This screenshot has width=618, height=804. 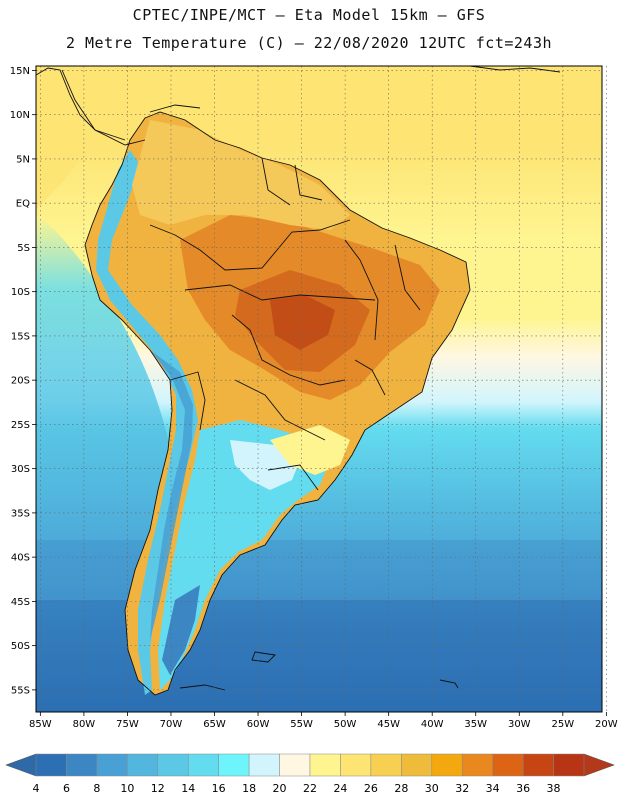 What do you see at coordinates (20, 558) in the screenshot?
I see `lat-label: 40S` at bounding box center [20, 558].